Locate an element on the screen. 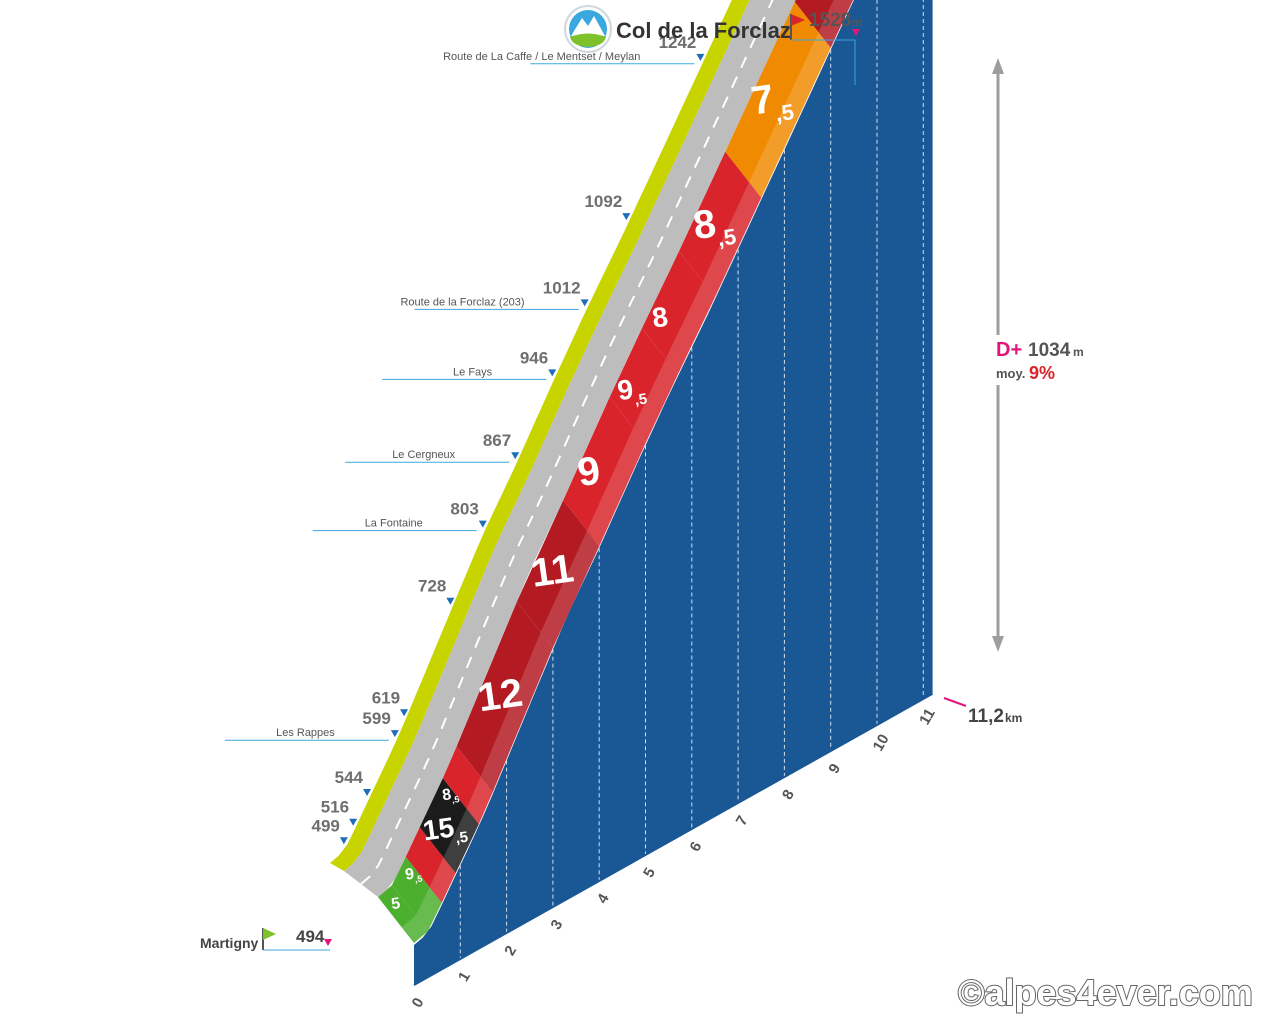 This screenshot has width=1280, height=1024. km-tick-label: 3 is located at coordinates (557, 925).